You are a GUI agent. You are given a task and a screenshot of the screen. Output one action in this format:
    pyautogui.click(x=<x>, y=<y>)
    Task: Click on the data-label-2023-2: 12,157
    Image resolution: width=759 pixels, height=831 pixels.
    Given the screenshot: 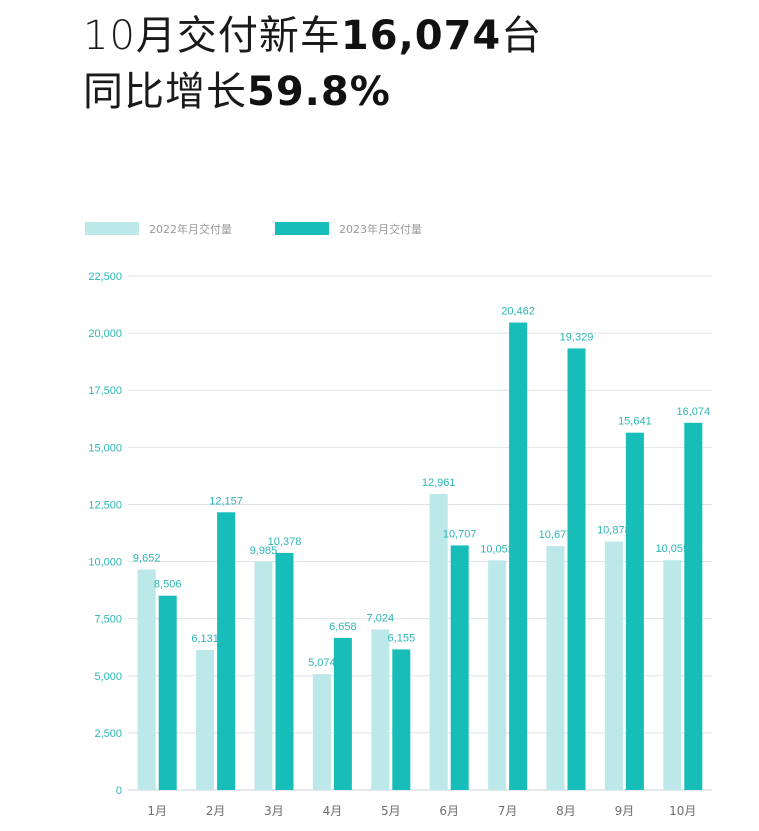 What is the action you would take?
    pyautogui.click(x=226, y=501)
    